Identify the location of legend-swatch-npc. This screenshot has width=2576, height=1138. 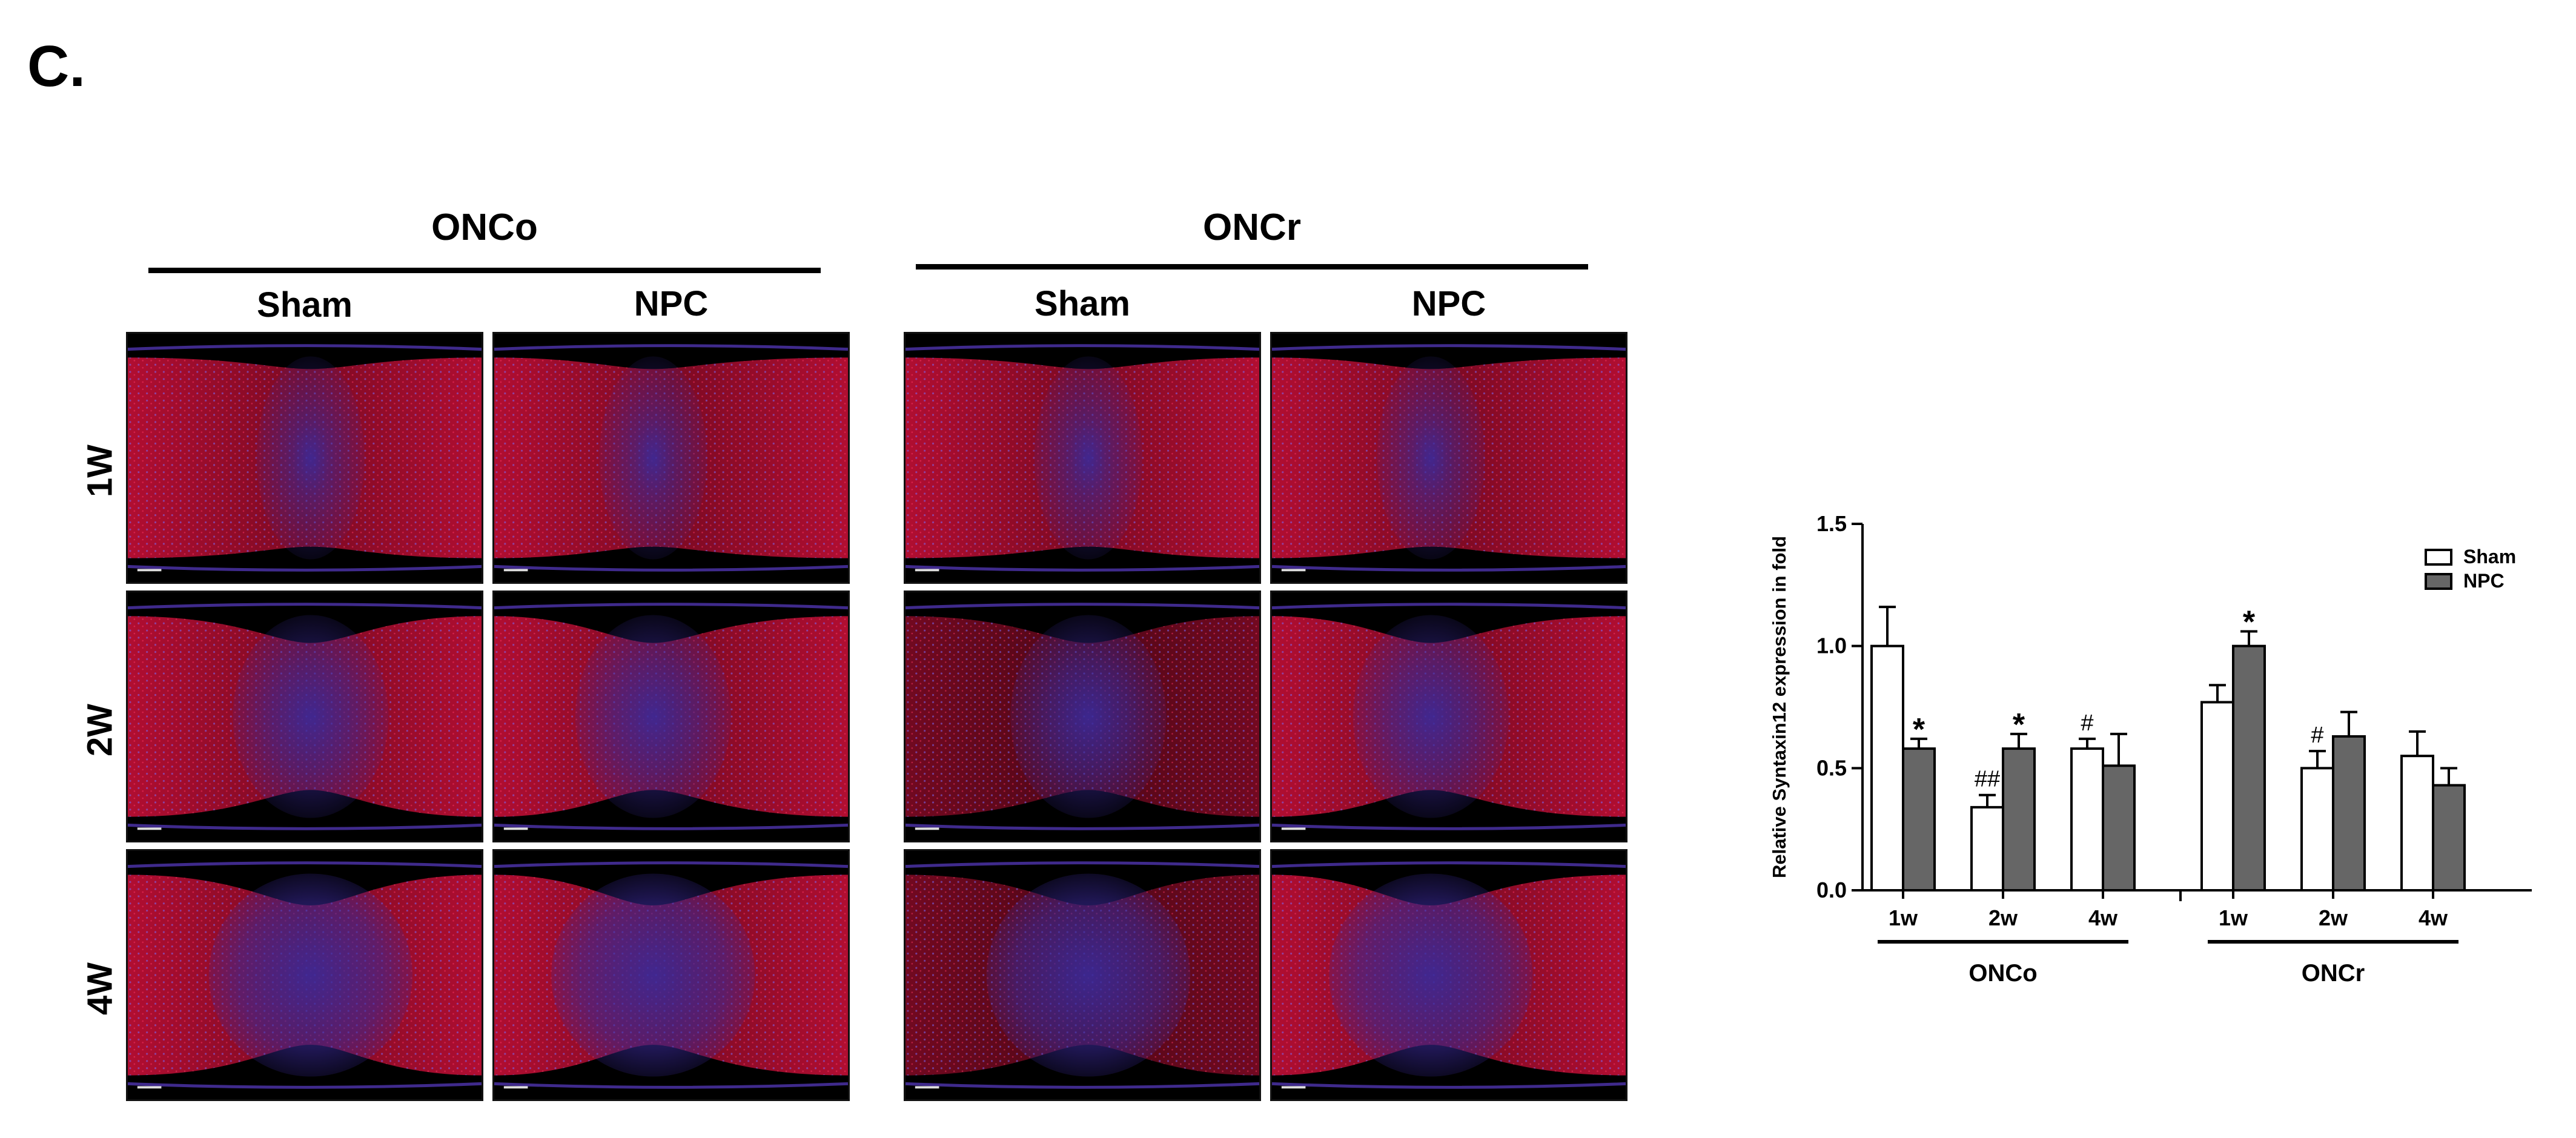
(2438, 581).